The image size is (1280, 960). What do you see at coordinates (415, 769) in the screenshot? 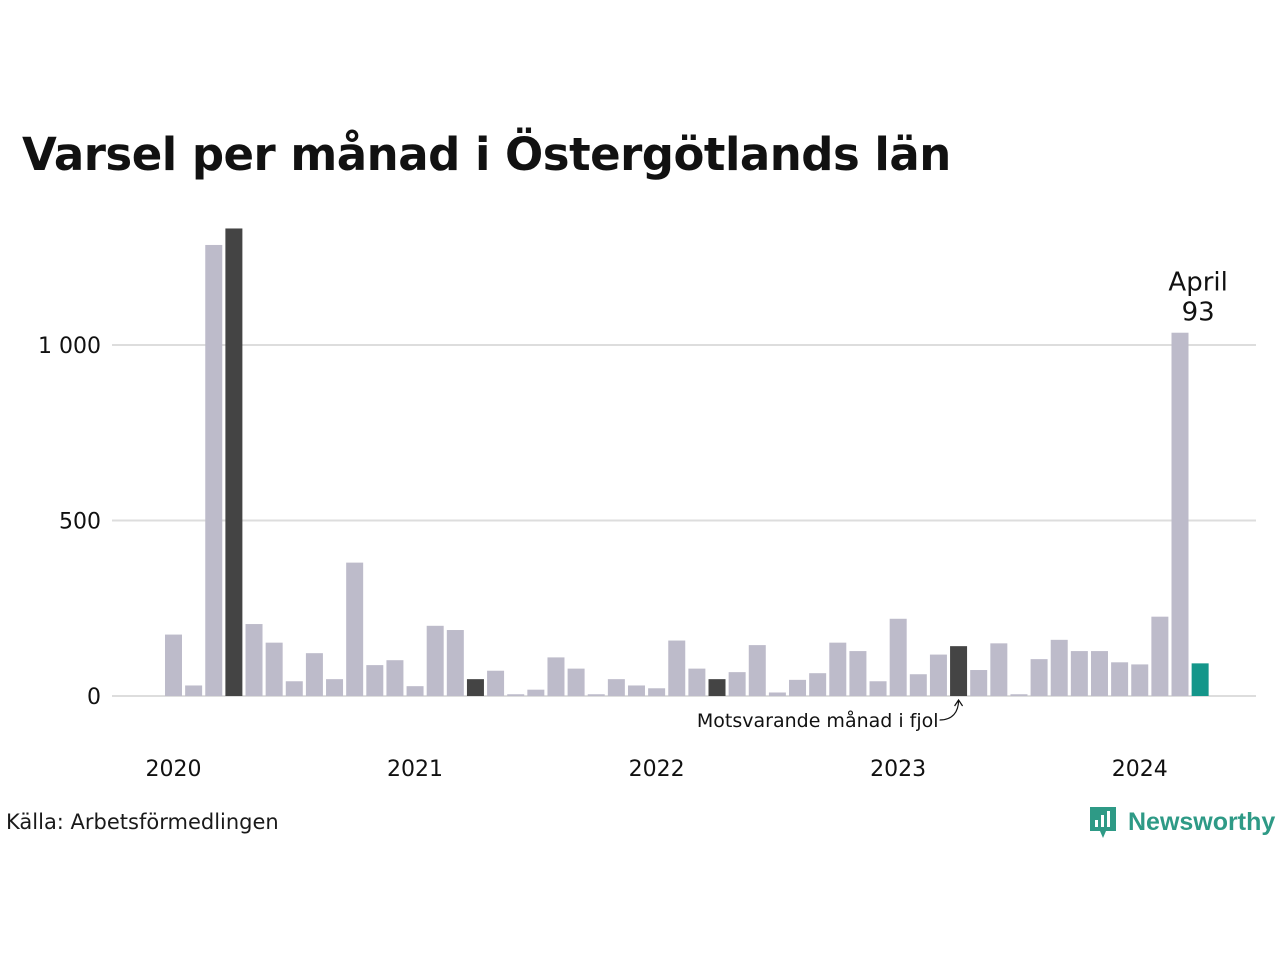
I see `x-tick-label: 2021` at bounding box center [415, 769].